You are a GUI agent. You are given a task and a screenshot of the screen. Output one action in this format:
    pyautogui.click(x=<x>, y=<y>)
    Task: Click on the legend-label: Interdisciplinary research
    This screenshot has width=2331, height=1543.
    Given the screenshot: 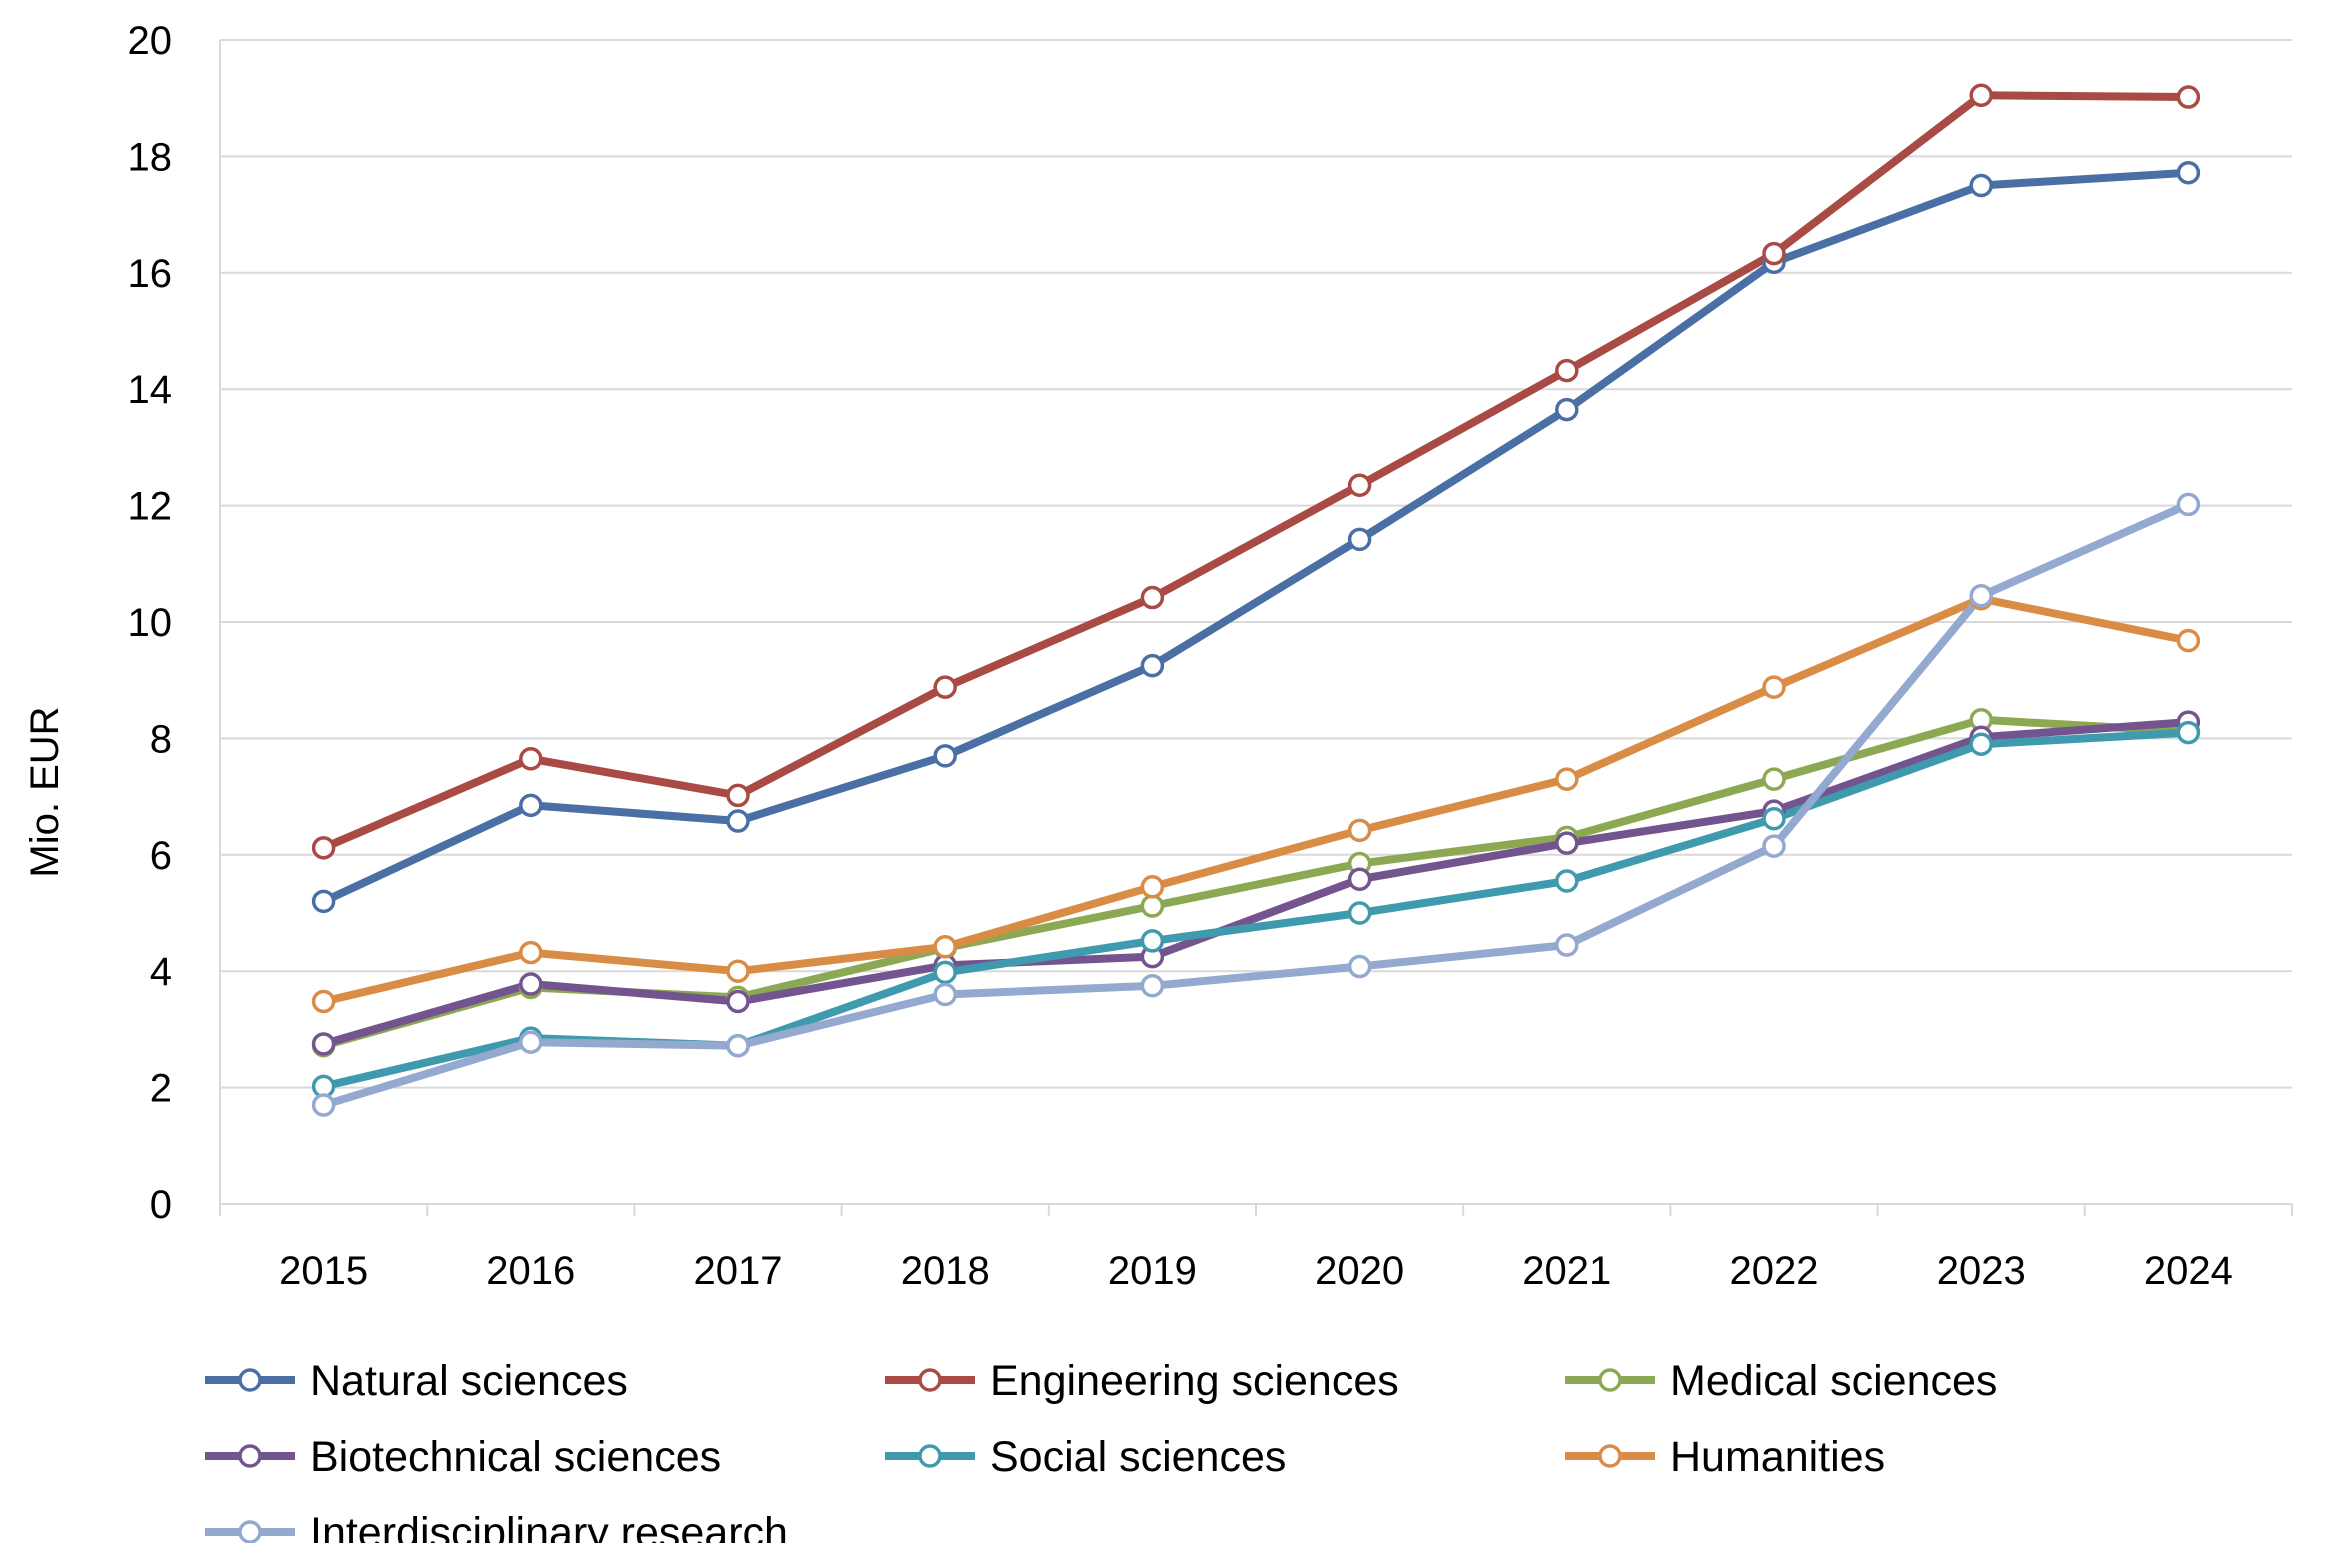 What is the action you would take?
    pyautogui.click(x=549, y=1526)
    